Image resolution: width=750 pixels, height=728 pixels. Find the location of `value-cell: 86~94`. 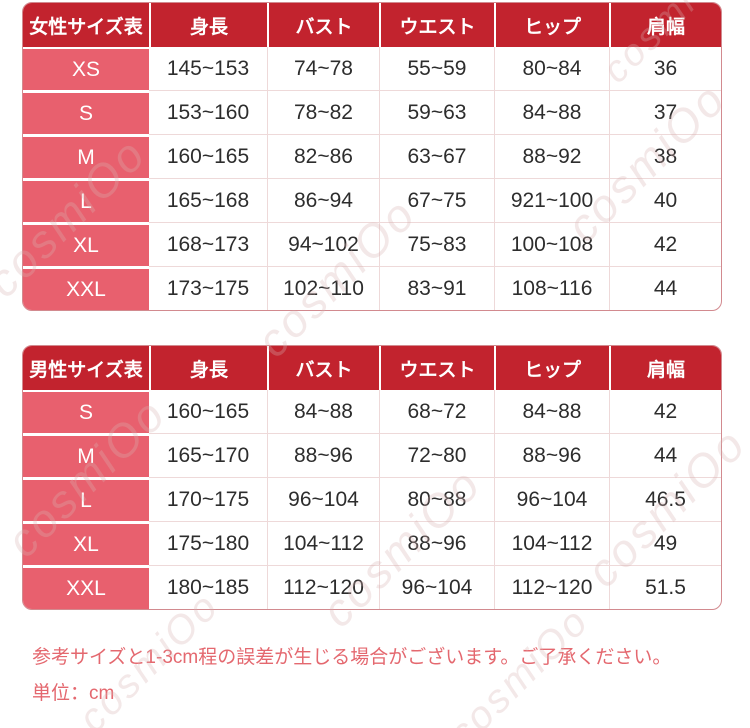

value-cell: 86~94 is located at coordinates (323, 200).